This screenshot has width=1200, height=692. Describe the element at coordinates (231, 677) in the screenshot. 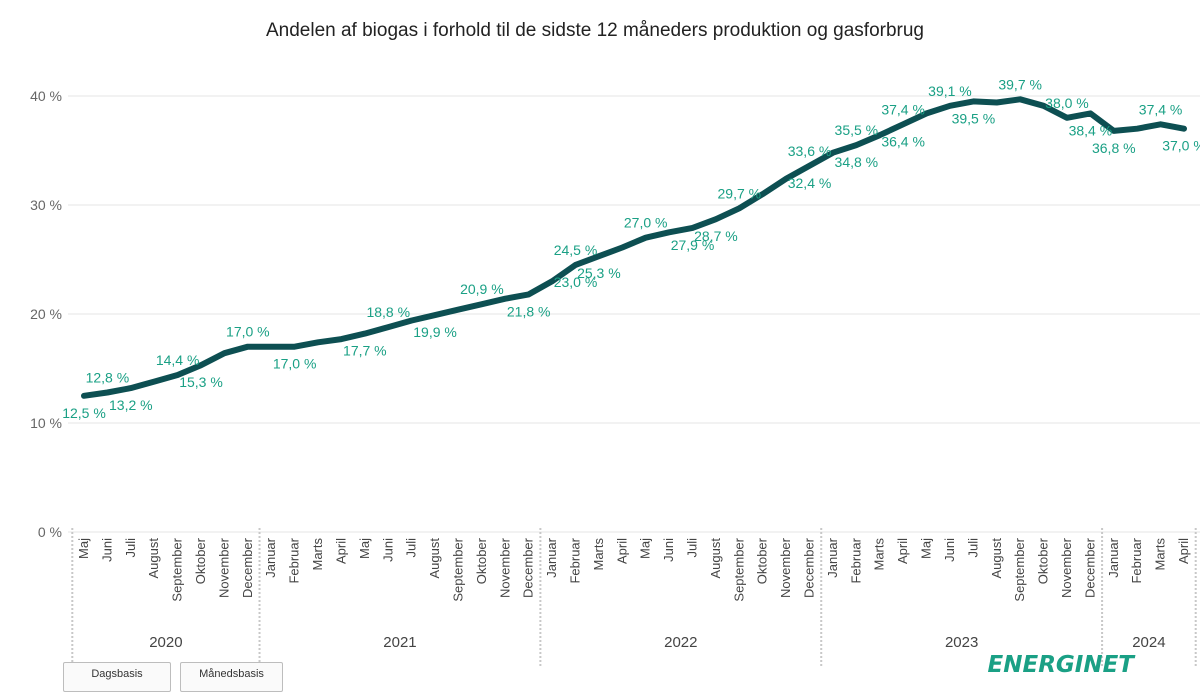

I see `monthly-basis-tab: Månedsbasis` at that location.